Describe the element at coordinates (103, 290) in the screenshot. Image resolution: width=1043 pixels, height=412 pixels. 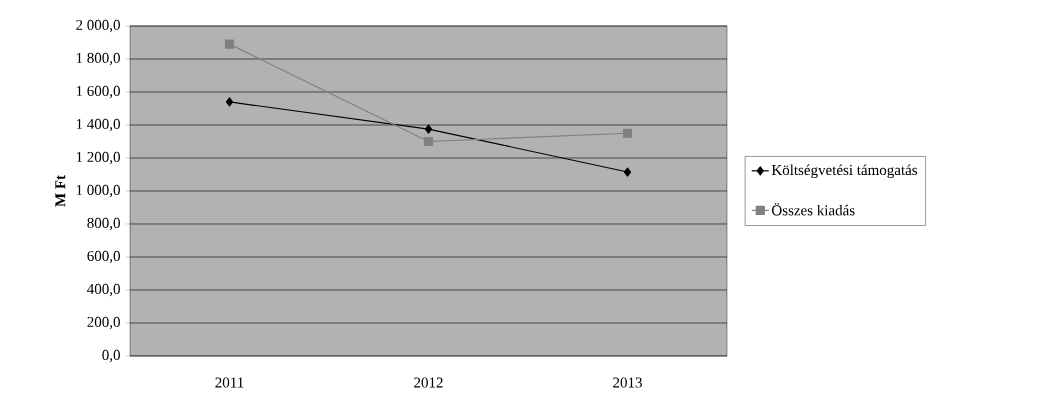
I see `y-tick-label: 400,0` at that location.